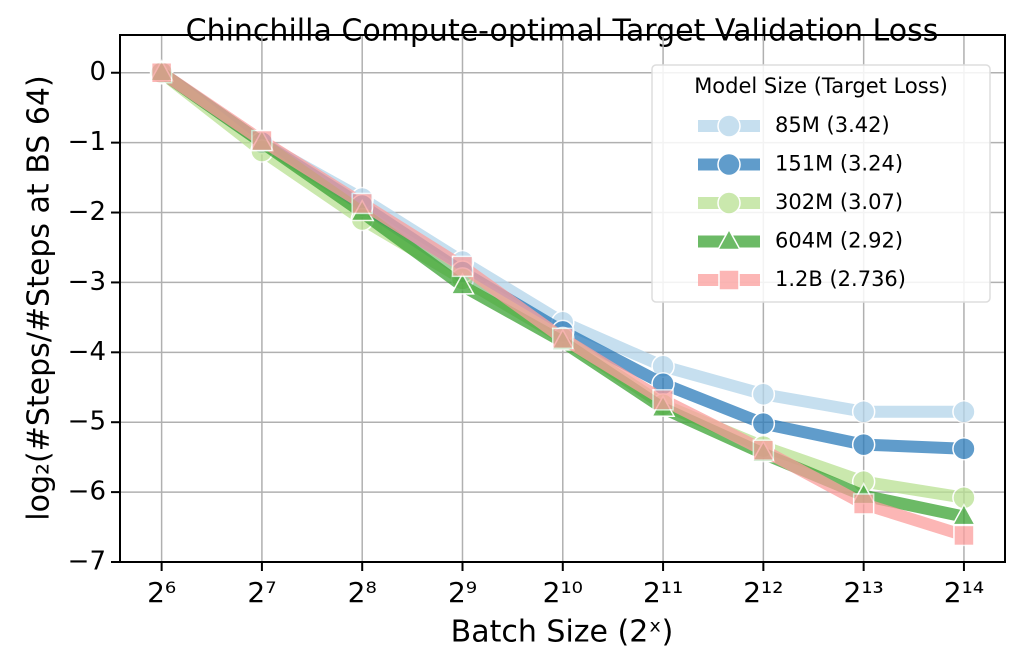 This screenshot has height=650, width=1013. Describe the element at coordinates (87, 282) in the screenshot. I see `y-tick-label: −3` at that location.